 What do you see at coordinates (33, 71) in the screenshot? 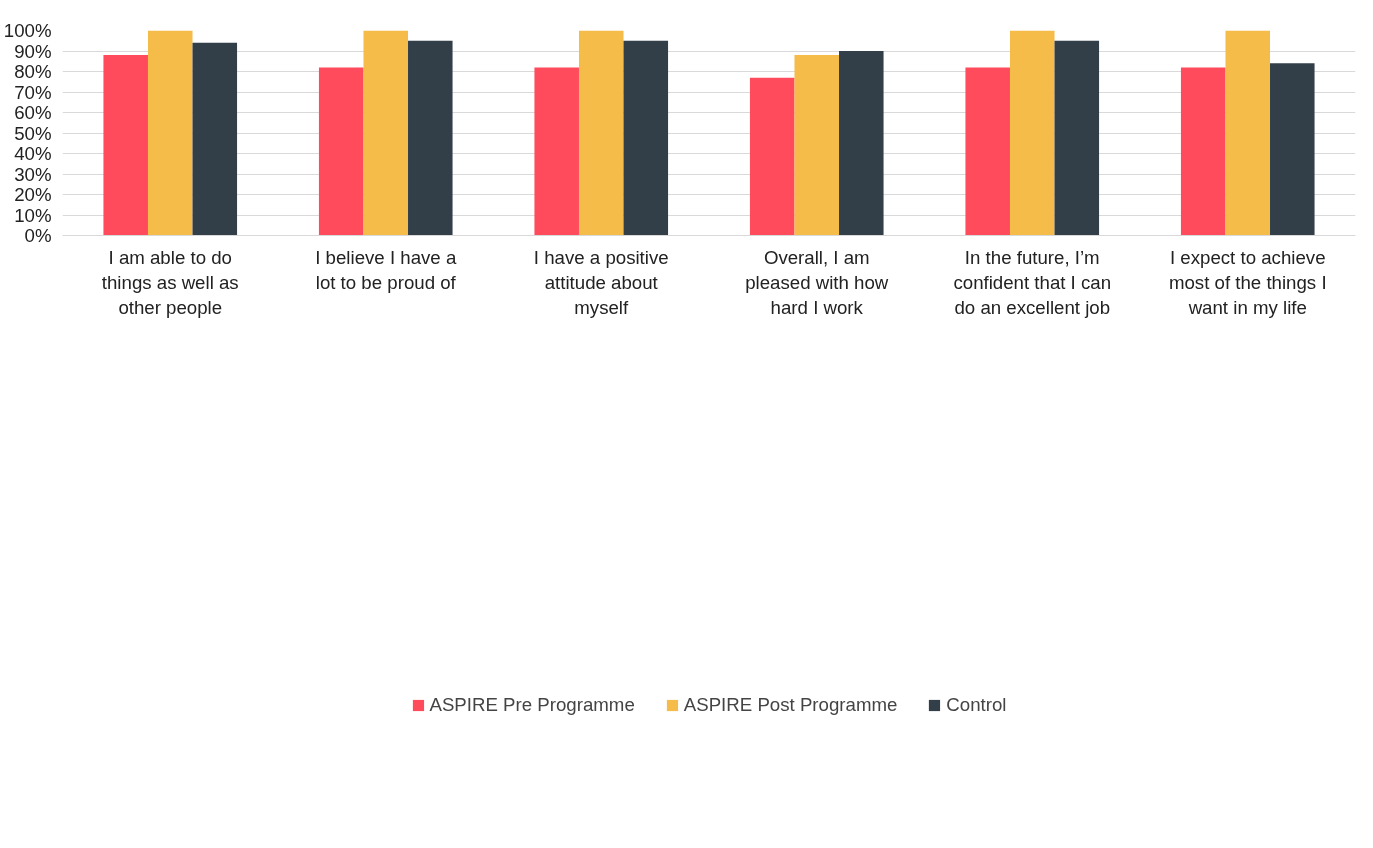
I see `y-tick-label: 80%` at bounding box center [33, 71].